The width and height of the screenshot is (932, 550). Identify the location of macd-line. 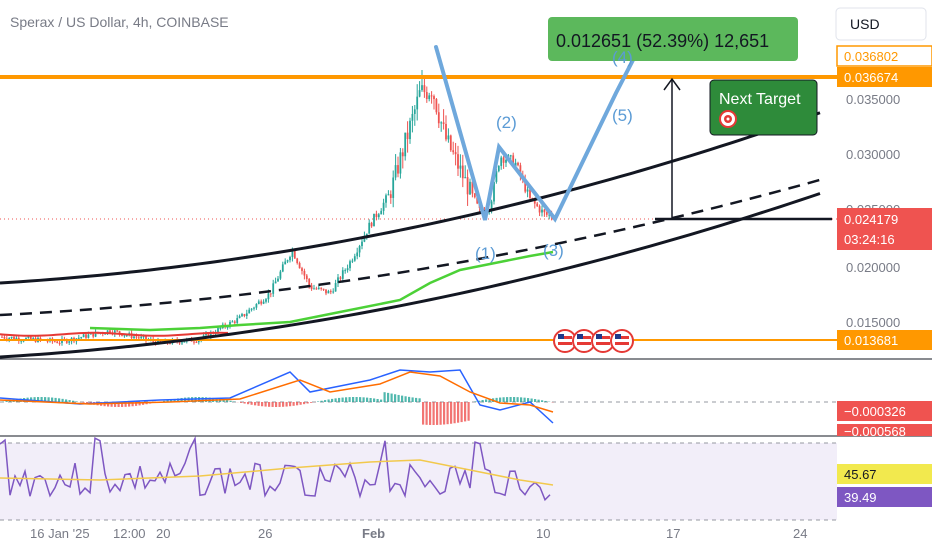
(277, 396).